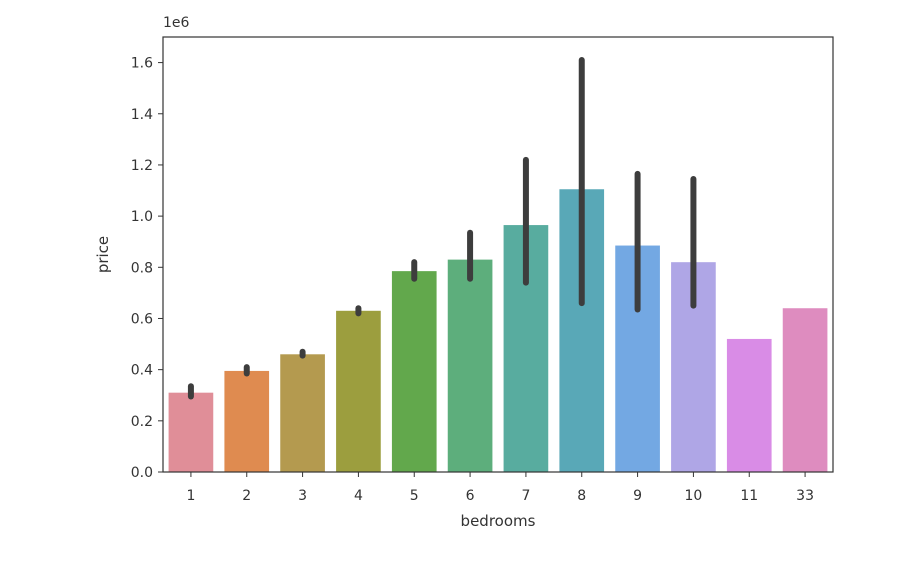 The width and height of the screenshot is (904, 562). I want to click on y-tick-label-0.4: 0.4, so click(142, 371).